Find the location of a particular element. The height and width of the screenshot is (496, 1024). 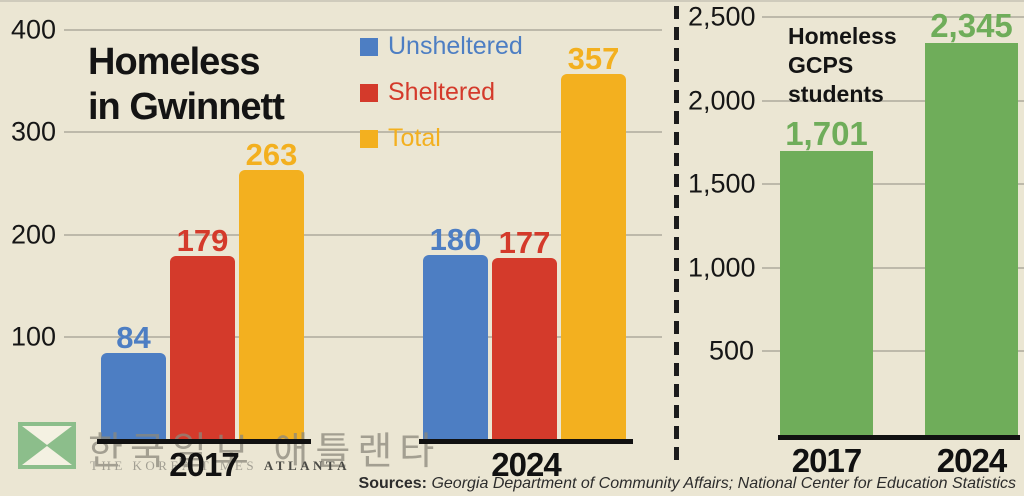

right-axis-tick: 2,500 is located at coordinates (722, 16).